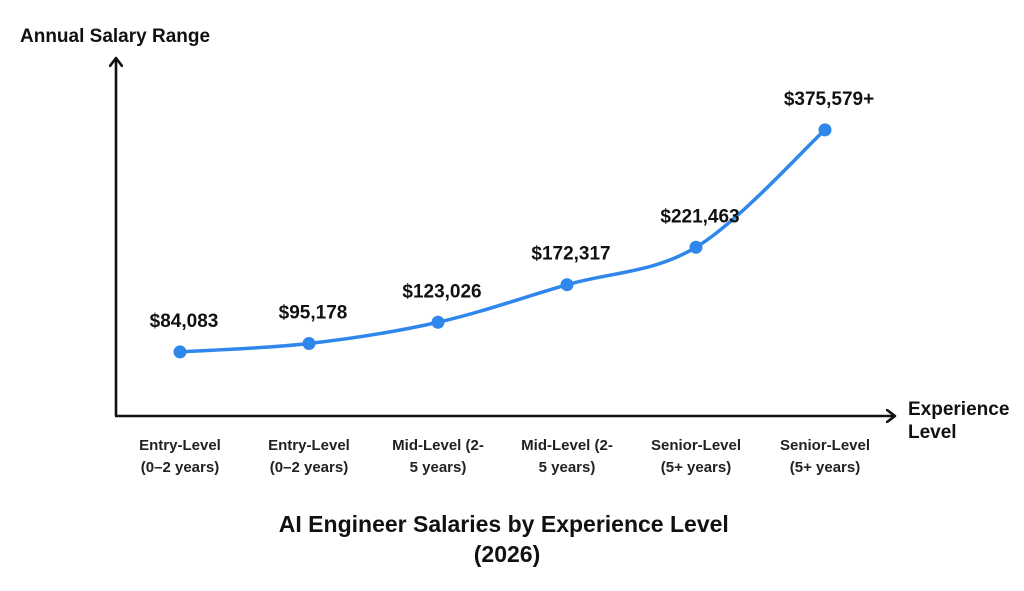 This screenshot has height=591, width=1024. I want to click on x-axis-title-line-1: Experience, so click(958, 409).